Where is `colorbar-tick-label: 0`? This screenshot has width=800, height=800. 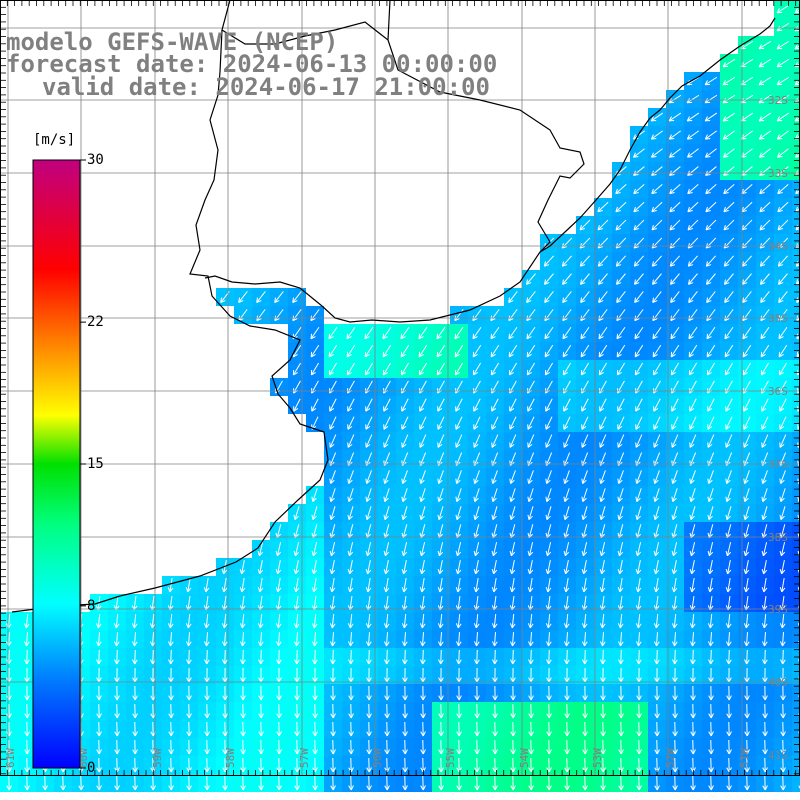 colorbar-tick-label: 0 is located at coordinates (91, 768).